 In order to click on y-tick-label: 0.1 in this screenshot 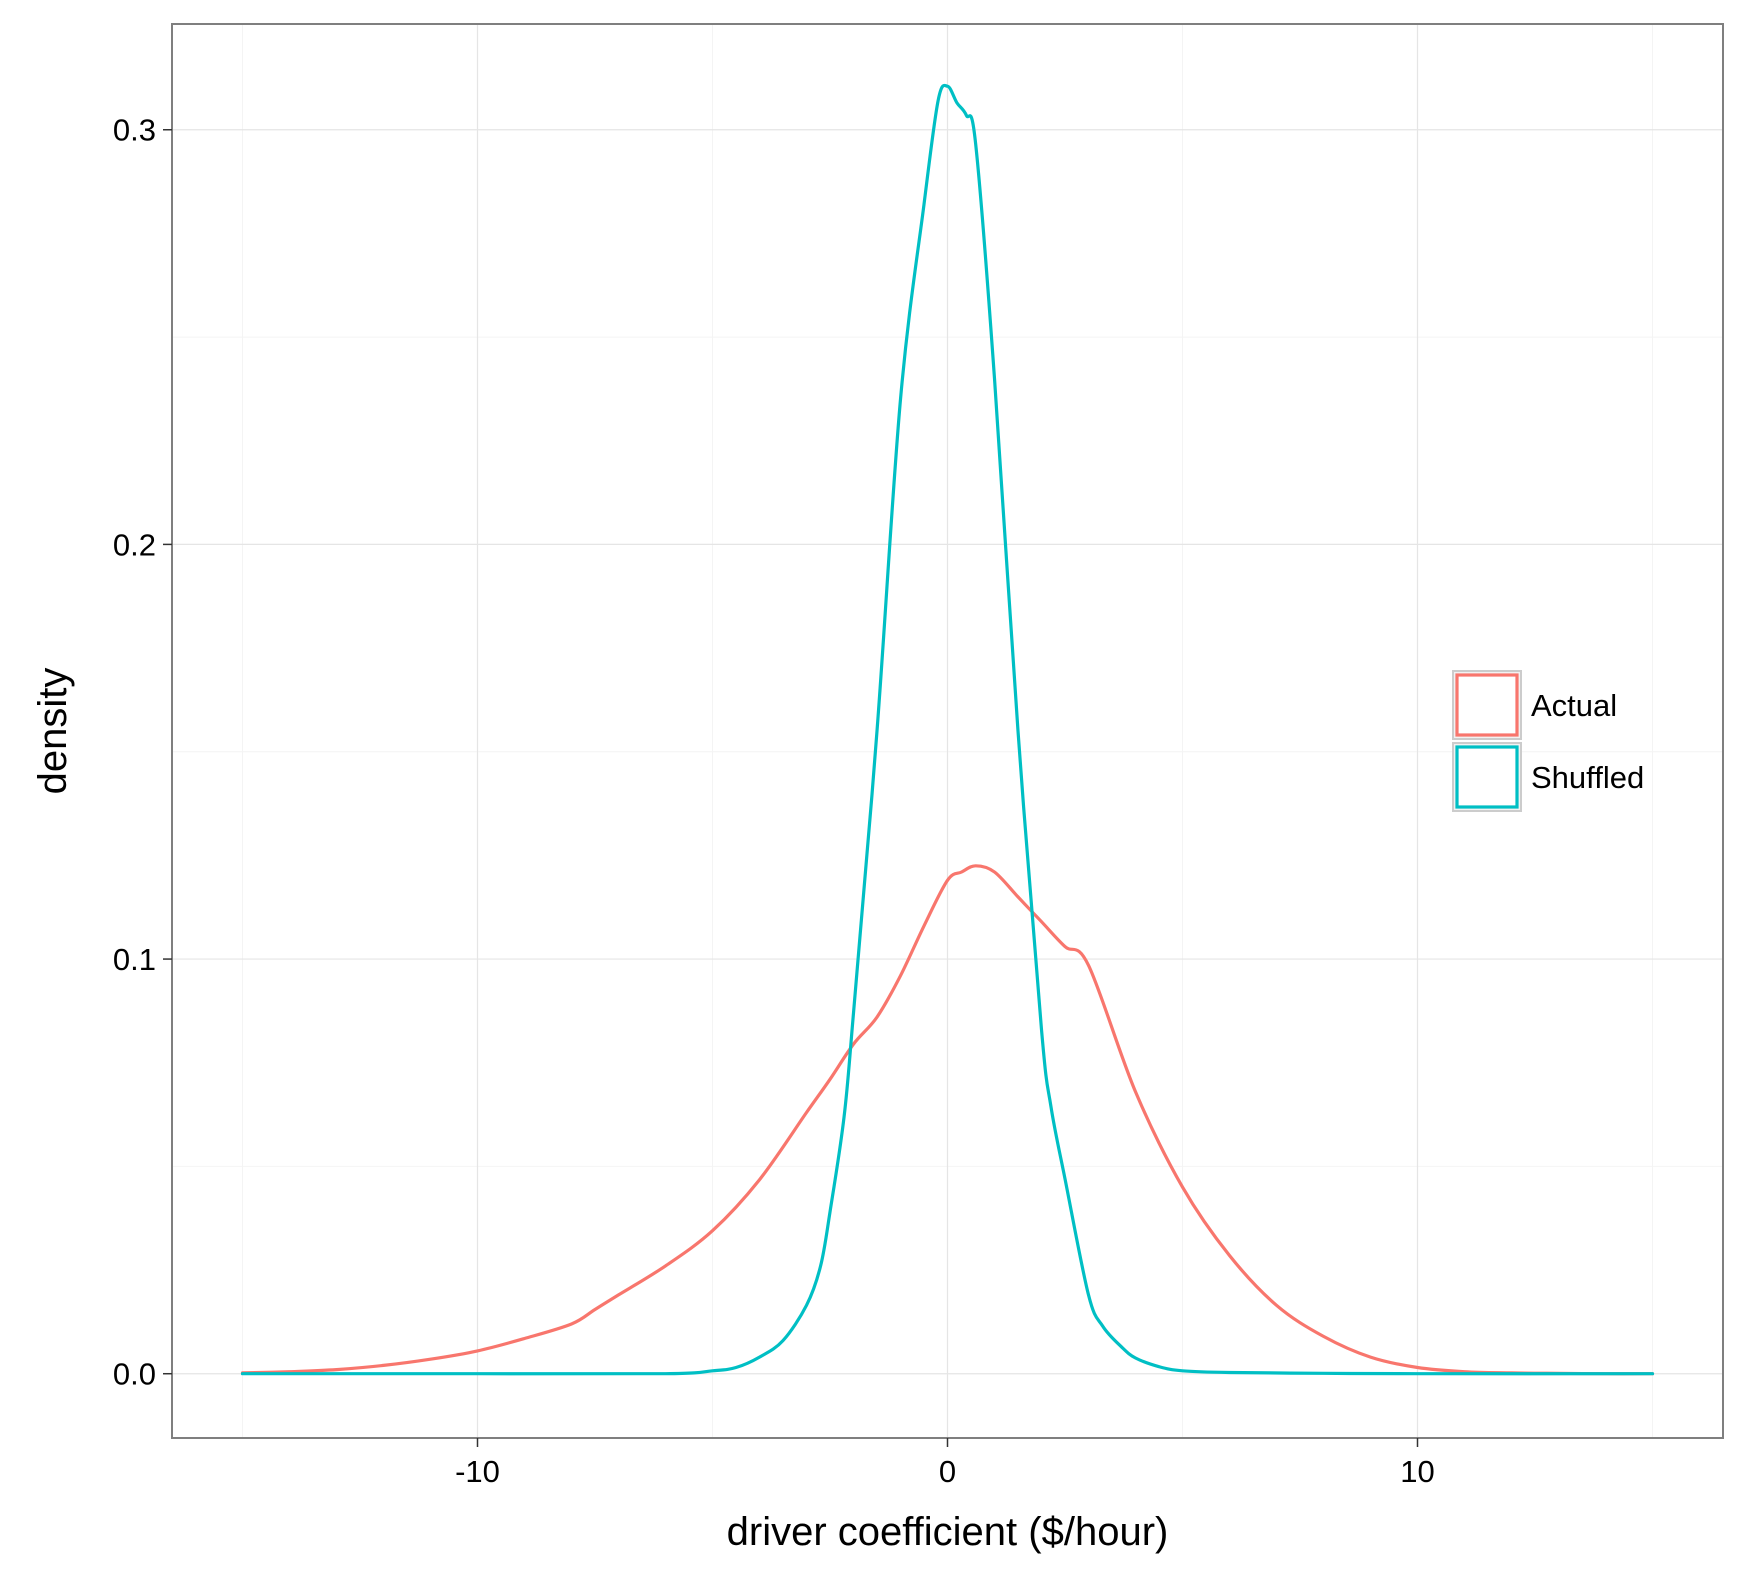, I will do `click(134, 959)`.